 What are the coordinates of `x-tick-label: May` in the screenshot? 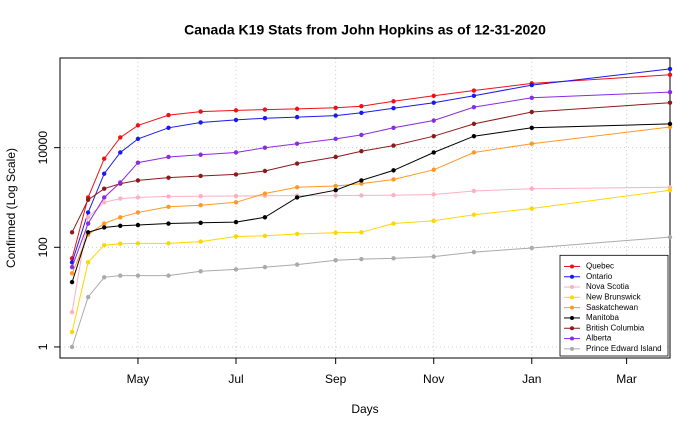 It's located at (138, 379).